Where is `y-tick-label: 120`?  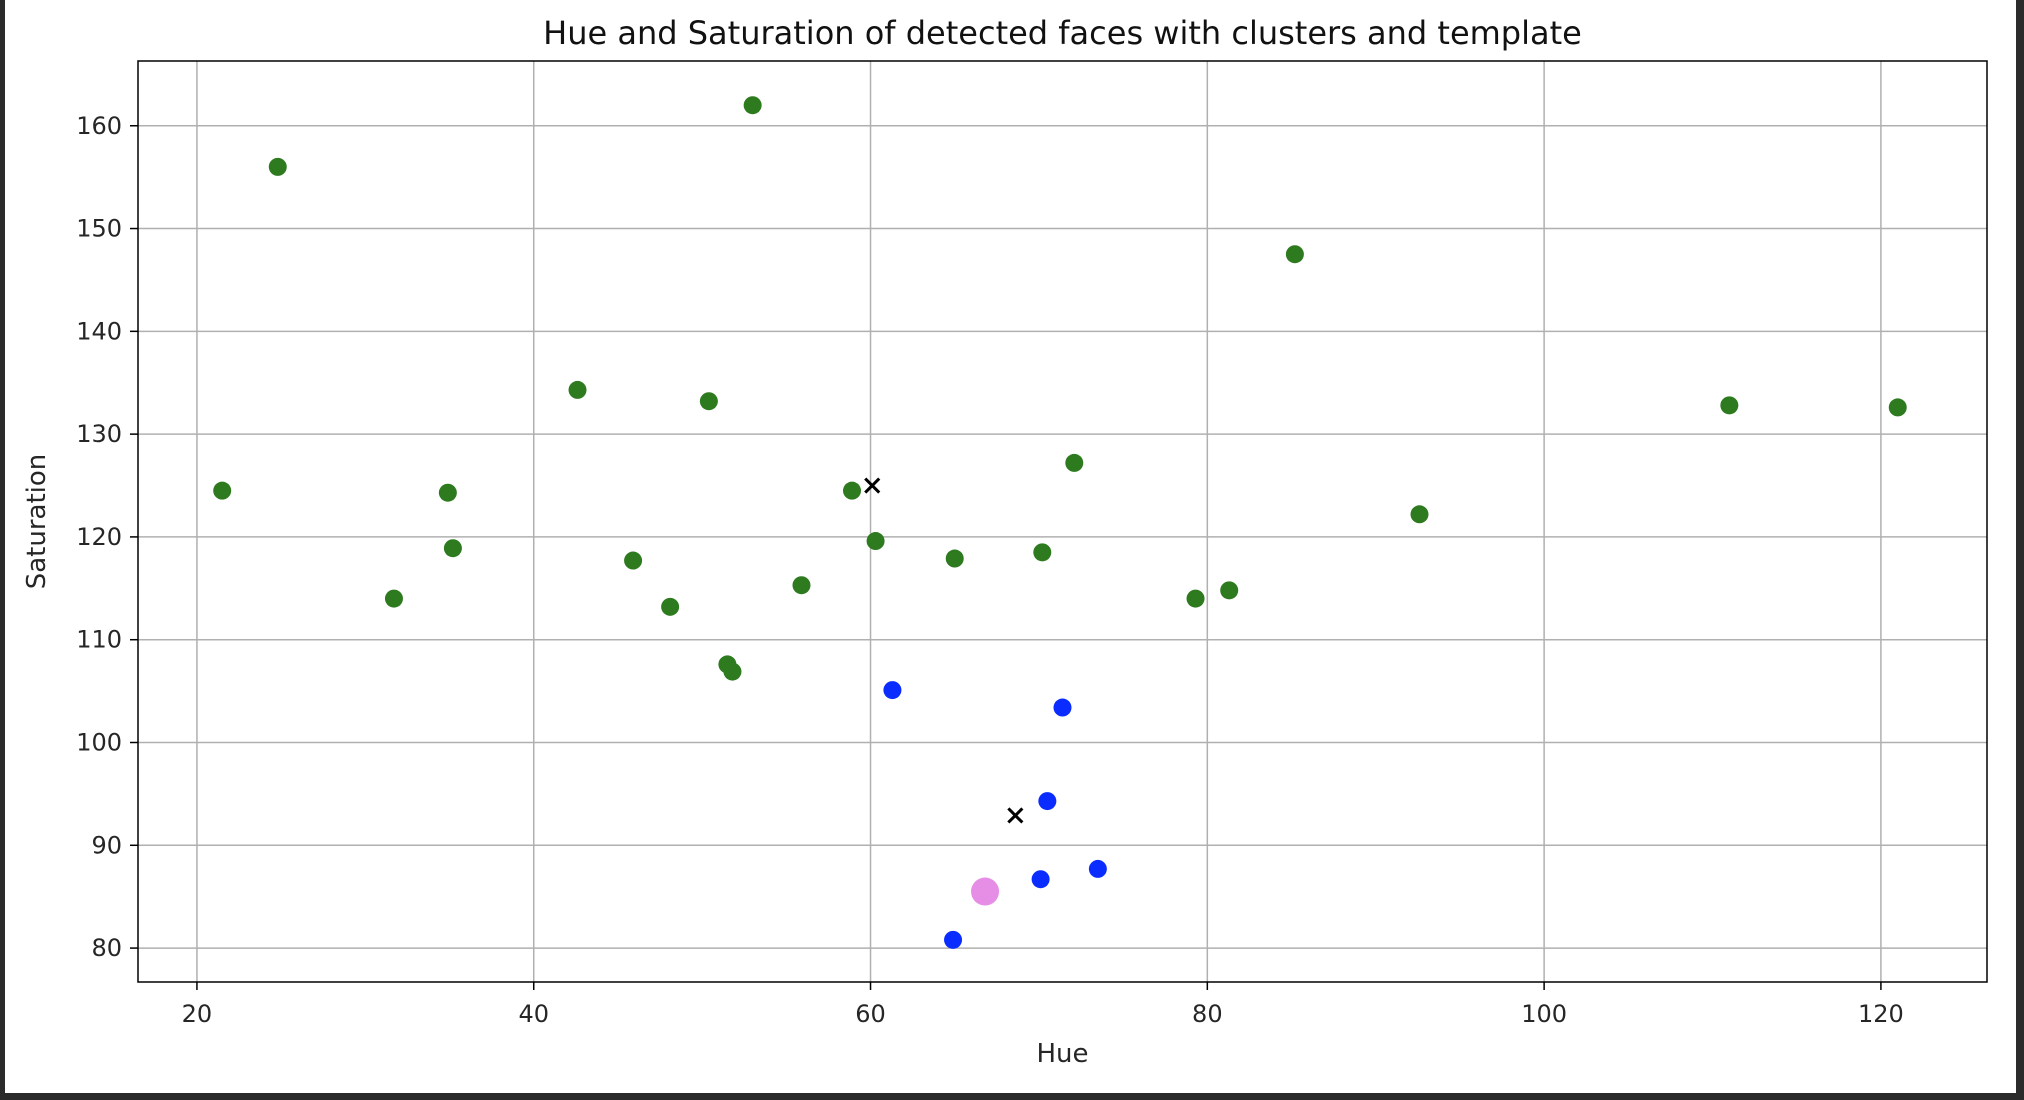
y-tick-label: 120 is located at coordinates (99, 537).